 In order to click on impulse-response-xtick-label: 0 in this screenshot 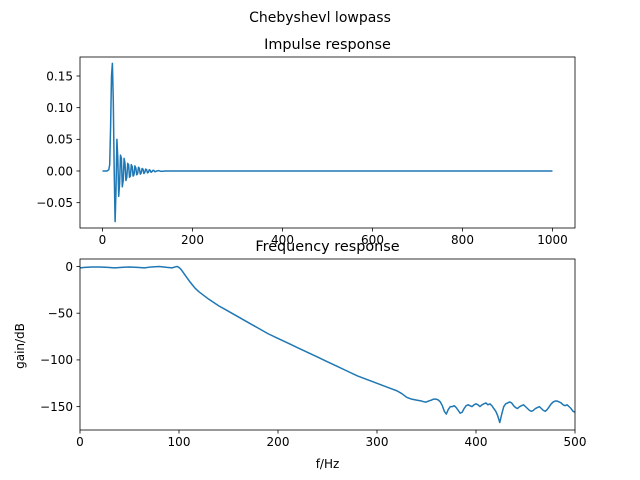, I will do `click(103, 240)`.